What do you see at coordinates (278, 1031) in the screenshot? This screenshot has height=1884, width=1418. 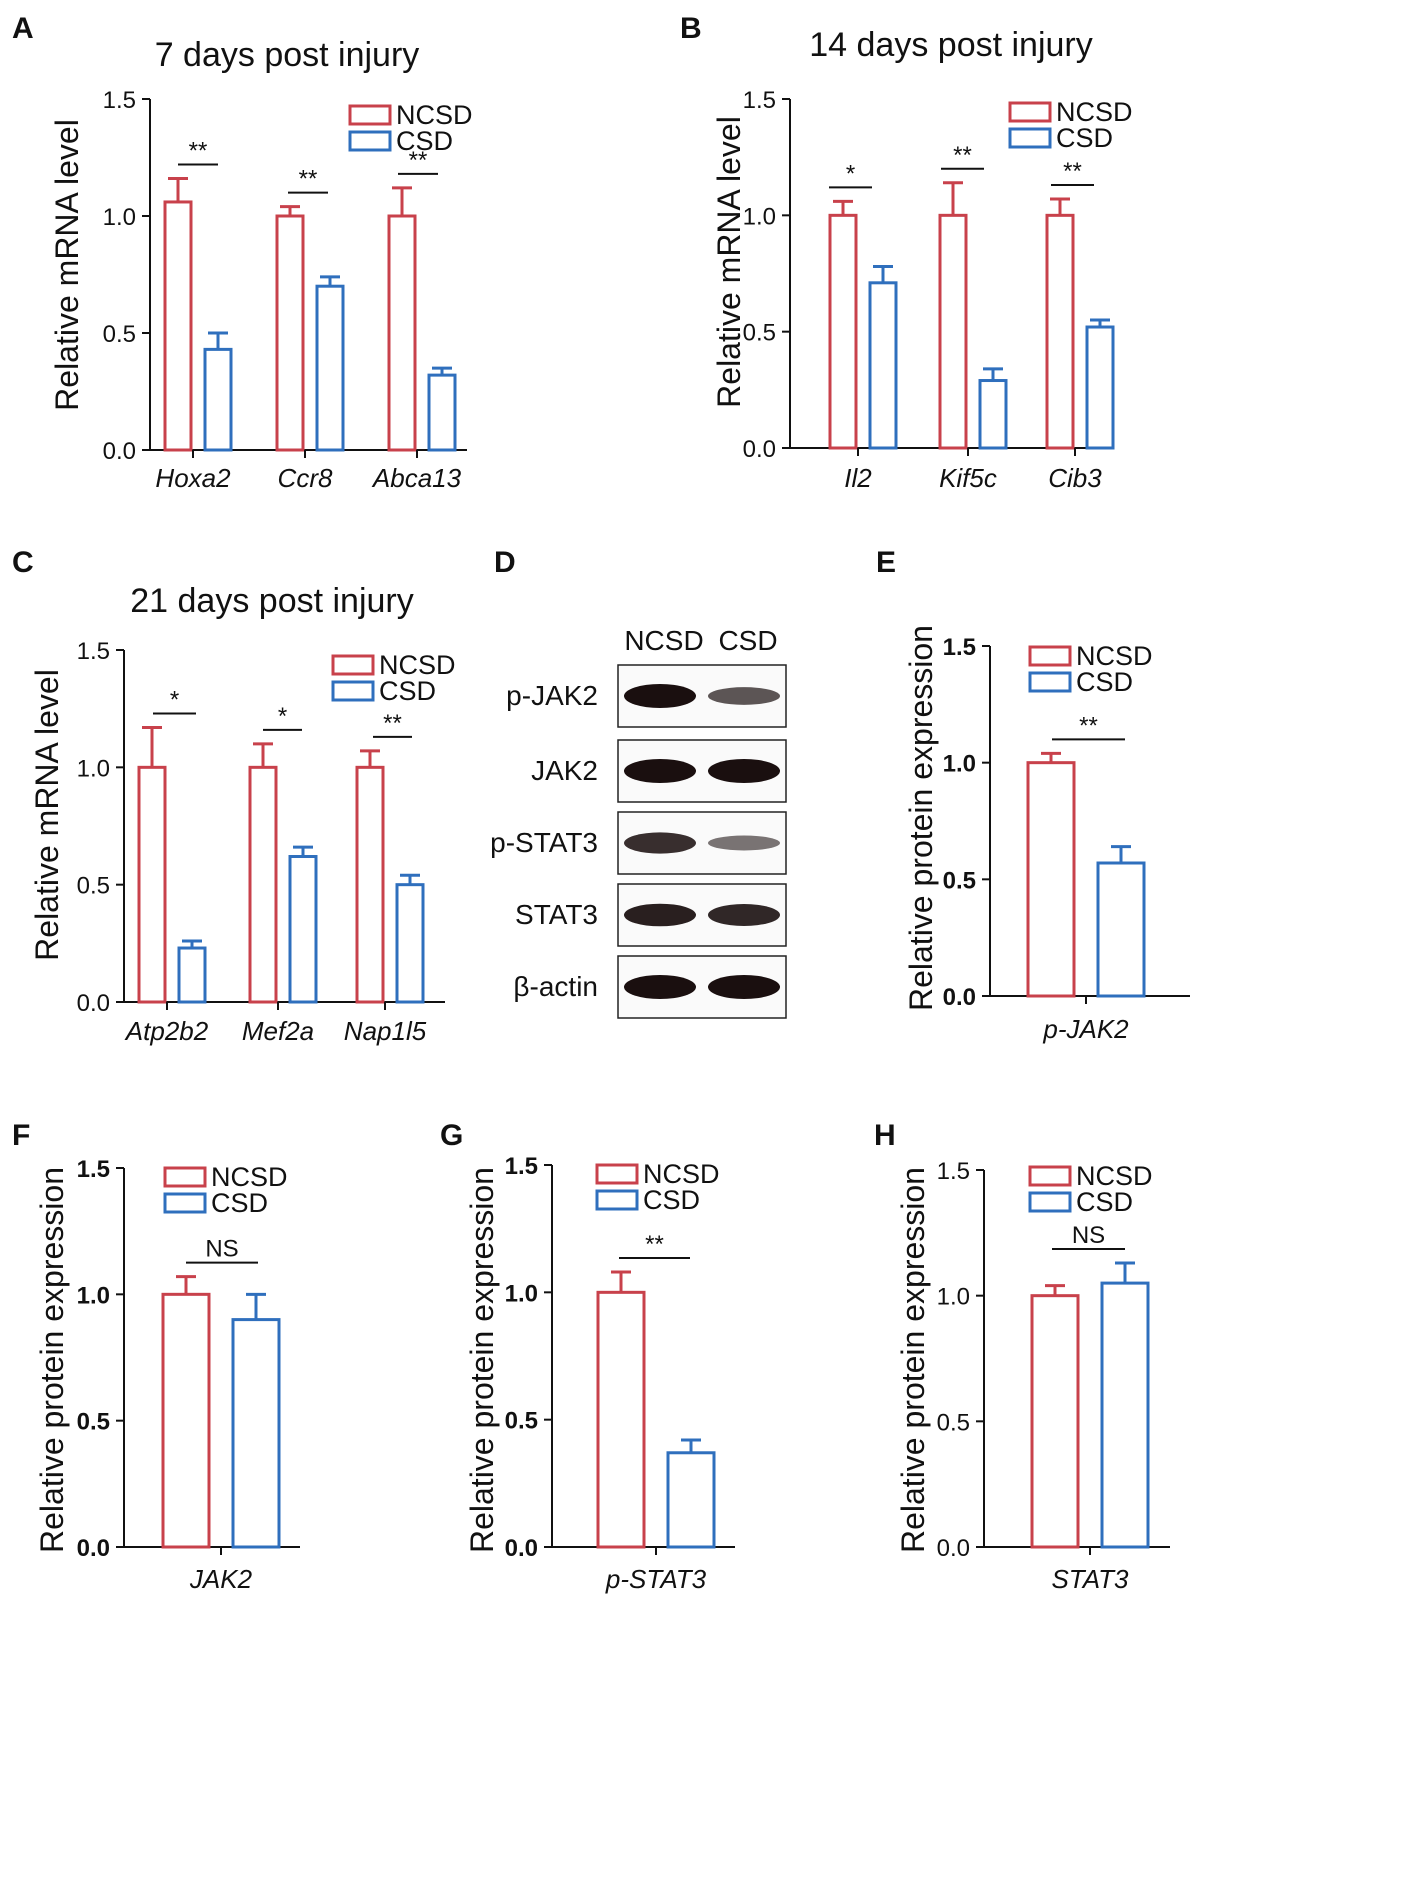 I see `category-label: Mef2a` at bounding box center [278, 1031].